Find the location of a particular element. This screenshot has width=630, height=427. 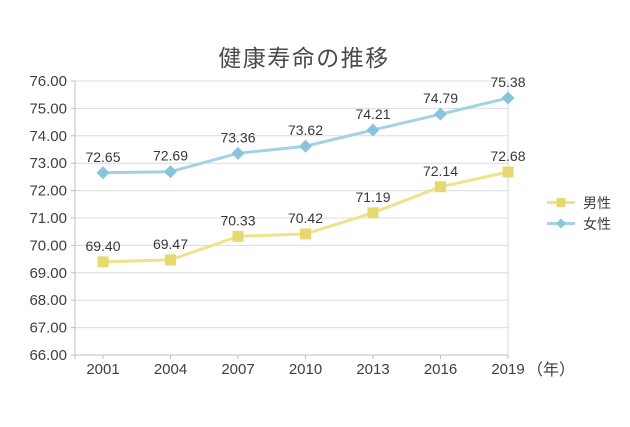

y-axis-tick-label: 67.00 is located at coordinates (48, 328).